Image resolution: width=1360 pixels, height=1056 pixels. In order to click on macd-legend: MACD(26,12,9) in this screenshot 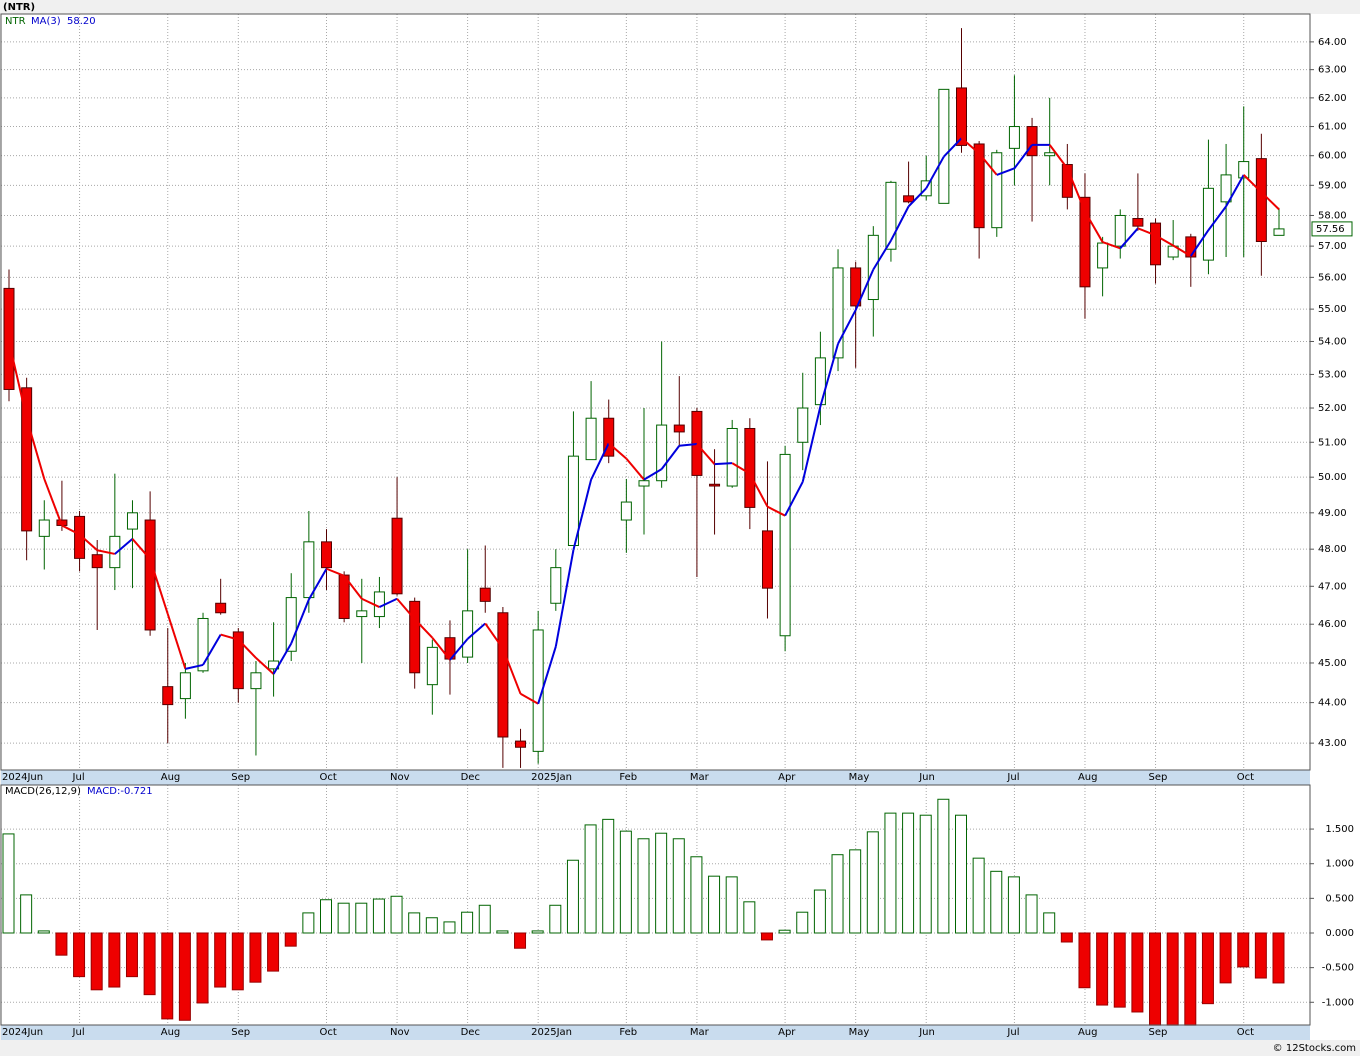, I will do `click(43, 791)`.